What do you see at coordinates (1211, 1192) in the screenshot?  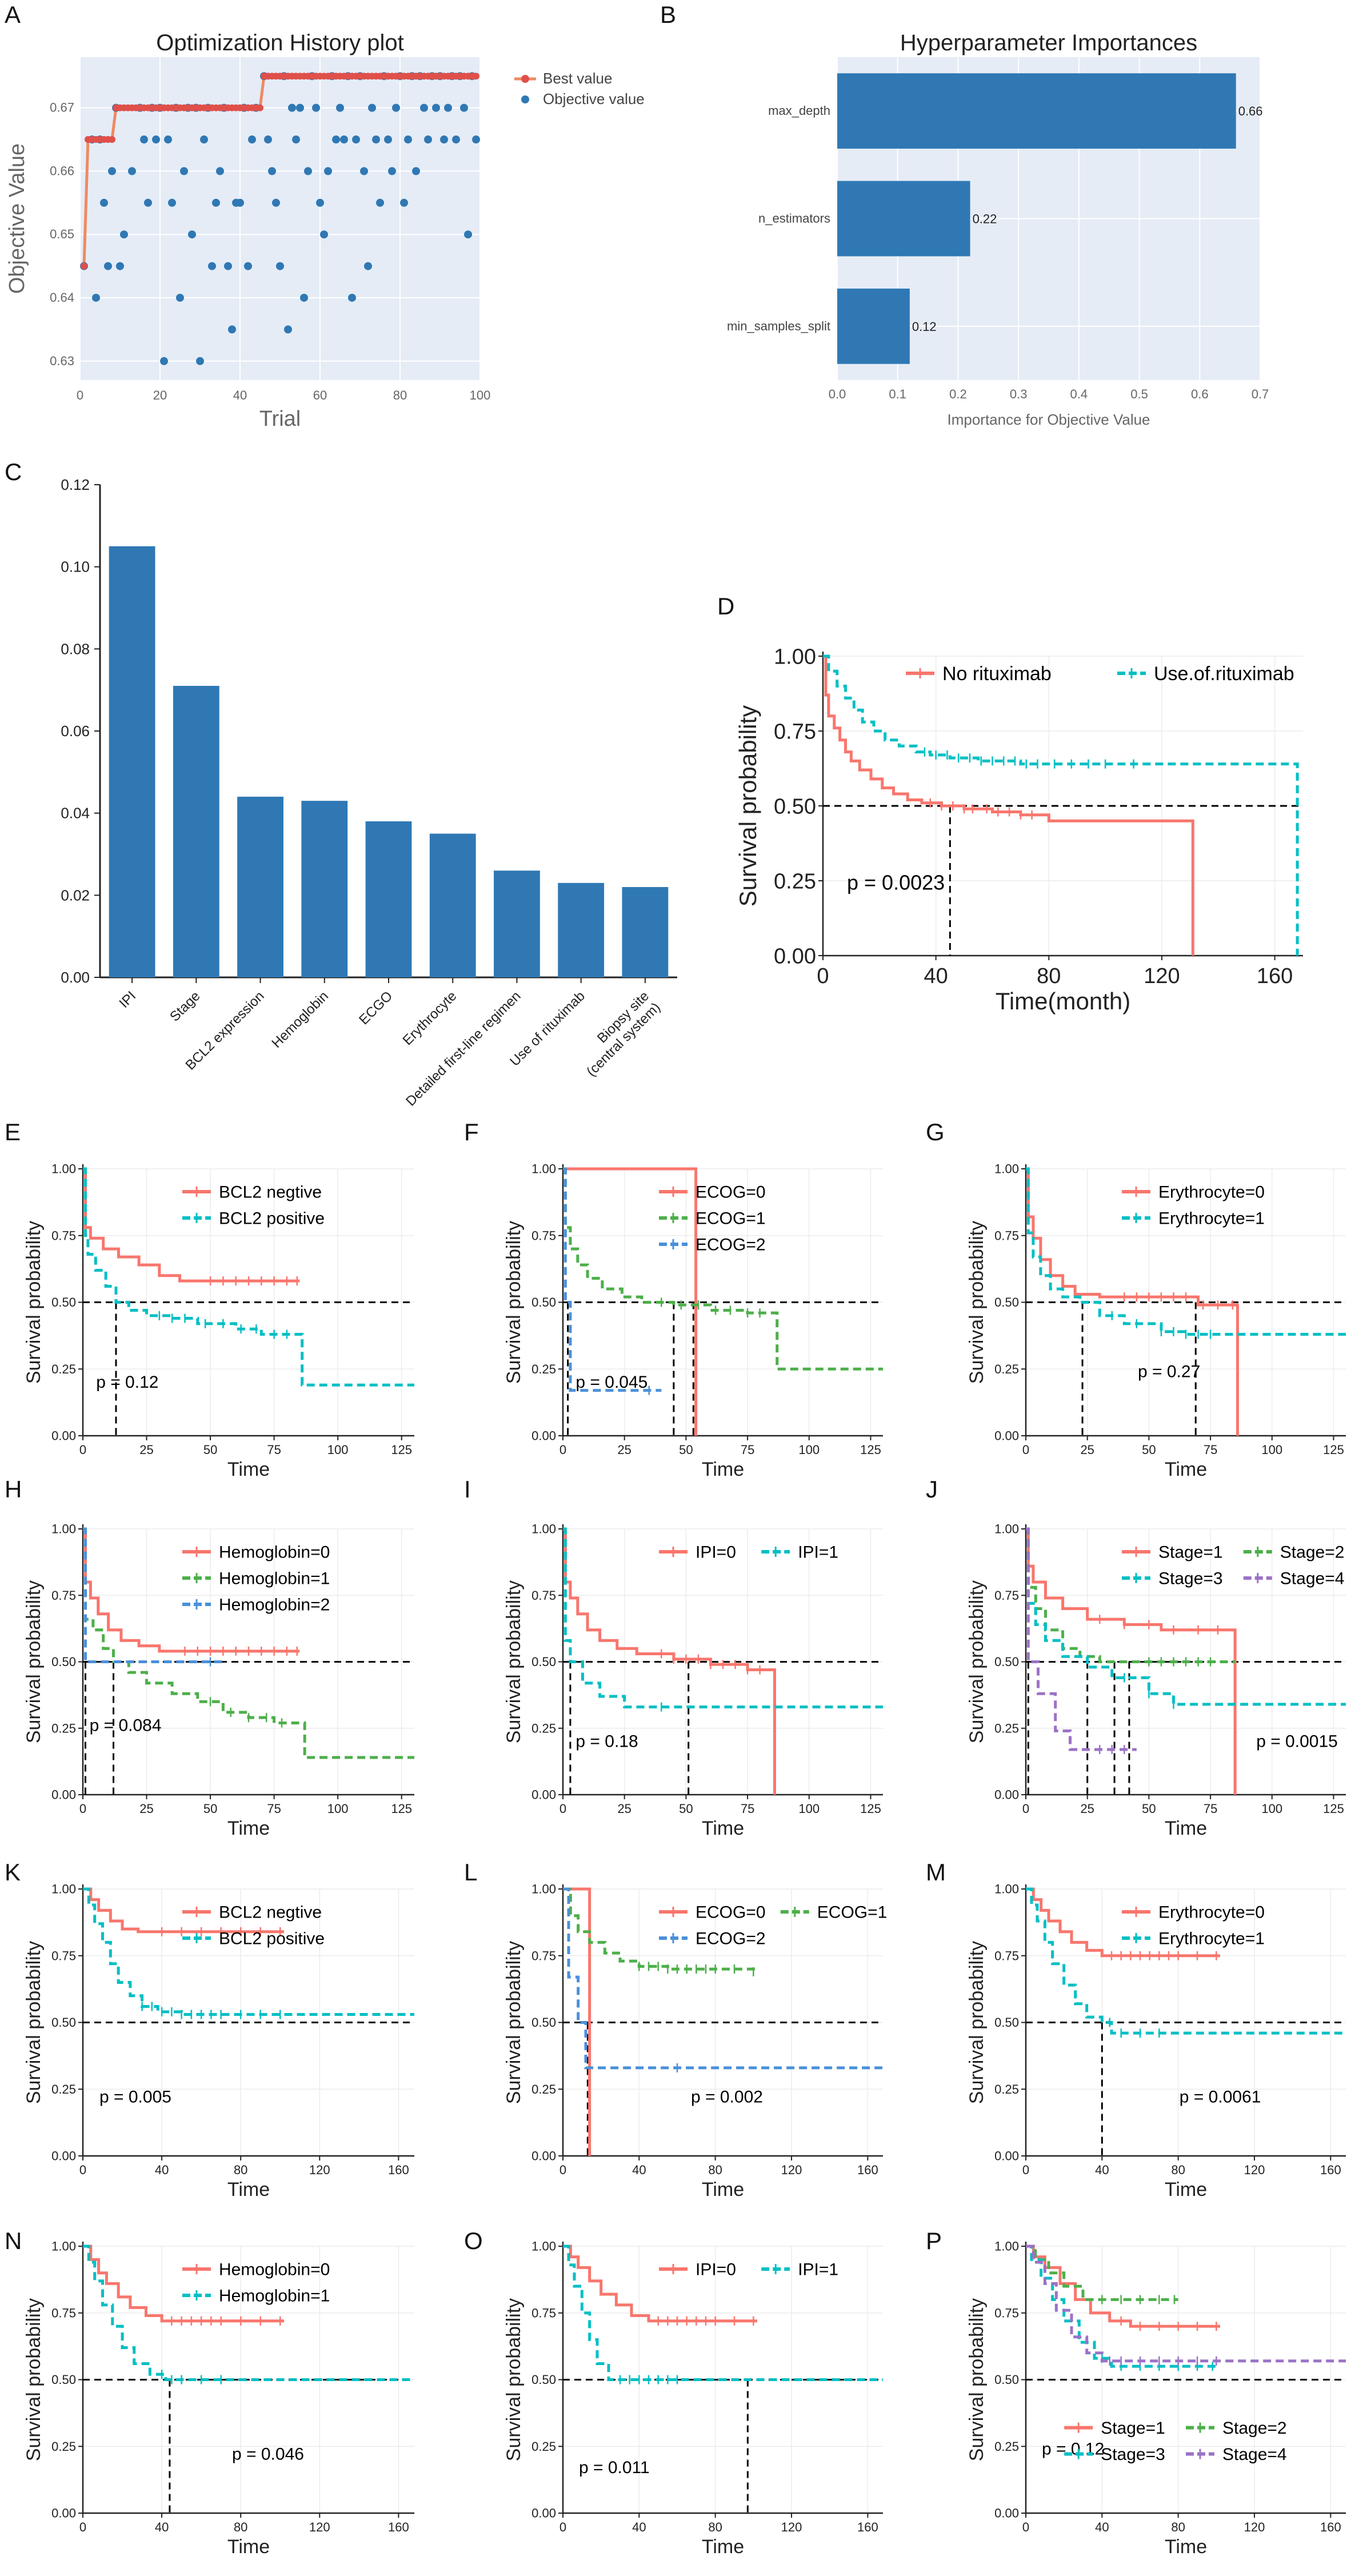 I see `legend-label: Erythrocyte=0` at bounding box center [1211, 1192].